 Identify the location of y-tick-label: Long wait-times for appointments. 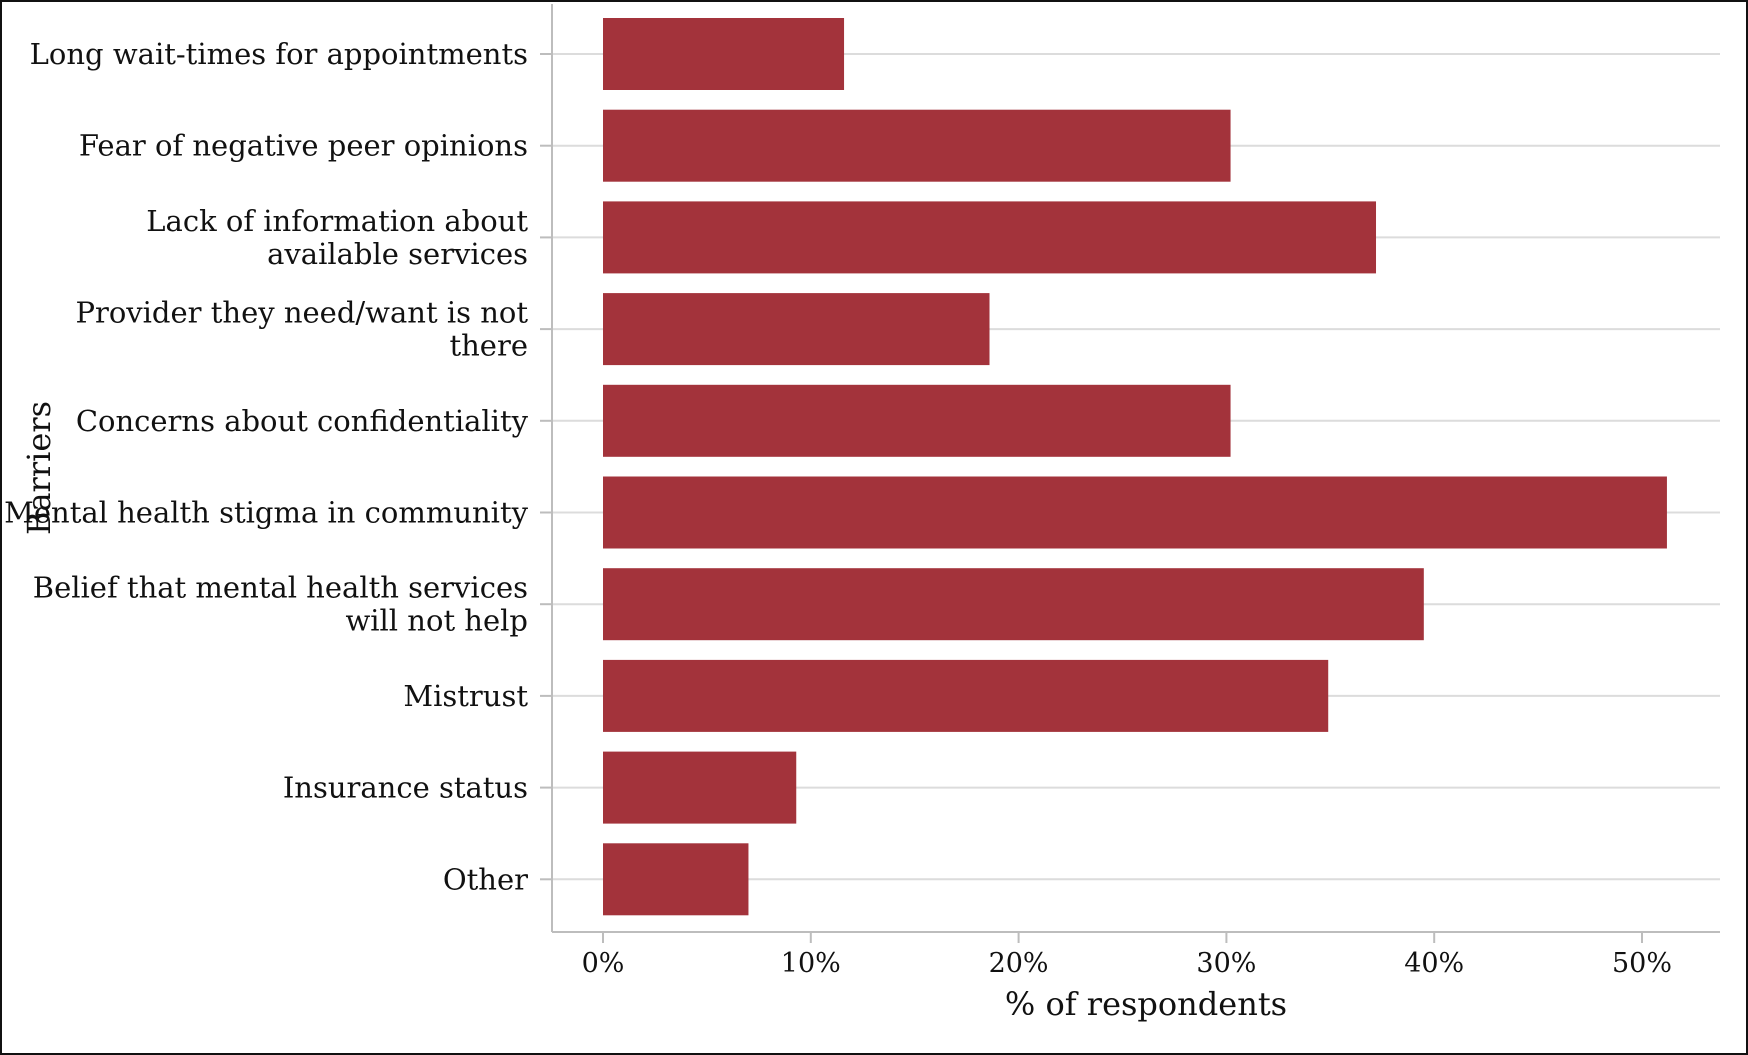
(279, 54).